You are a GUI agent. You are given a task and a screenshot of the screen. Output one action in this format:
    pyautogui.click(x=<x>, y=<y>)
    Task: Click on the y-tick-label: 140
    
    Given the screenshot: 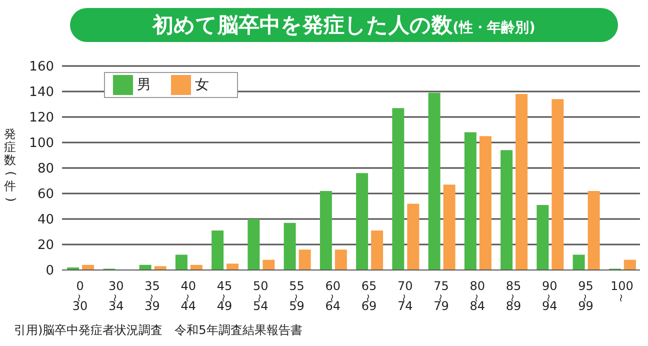 What is the action you would take?
    pyautogui.click(x=41, y=92)
    